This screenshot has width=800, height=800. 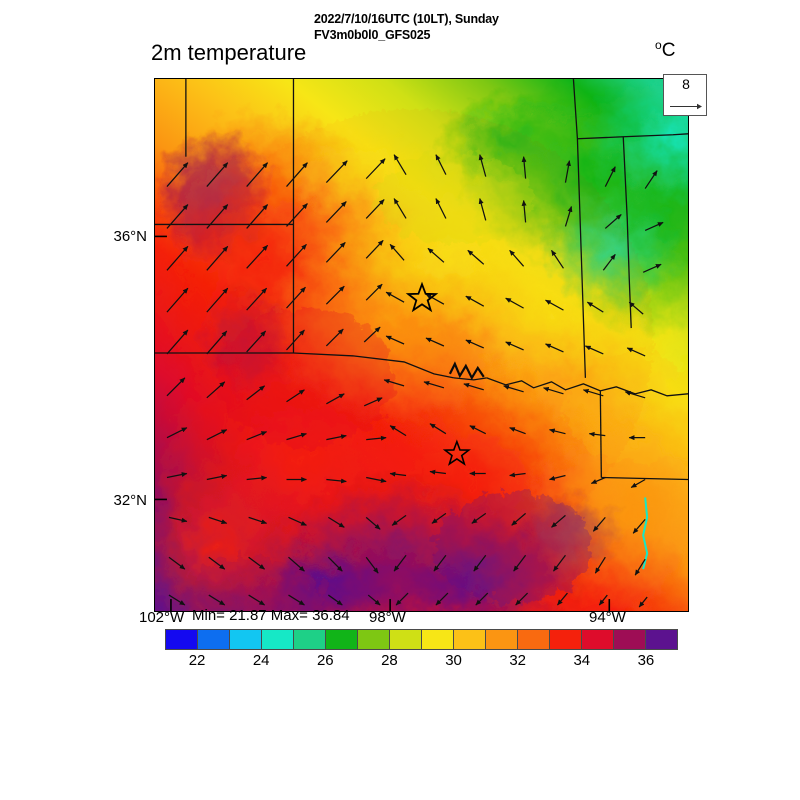 I want to click on axis-label-lat-36: 36°N, so click(x=130, y=236).